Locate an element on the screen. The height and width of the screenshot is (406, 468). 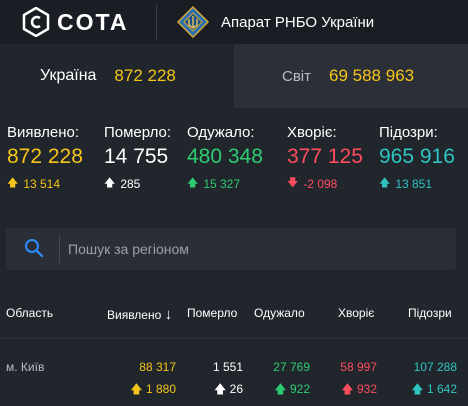
stat-died-value: 14 755 is located at coordinates (136, 156).